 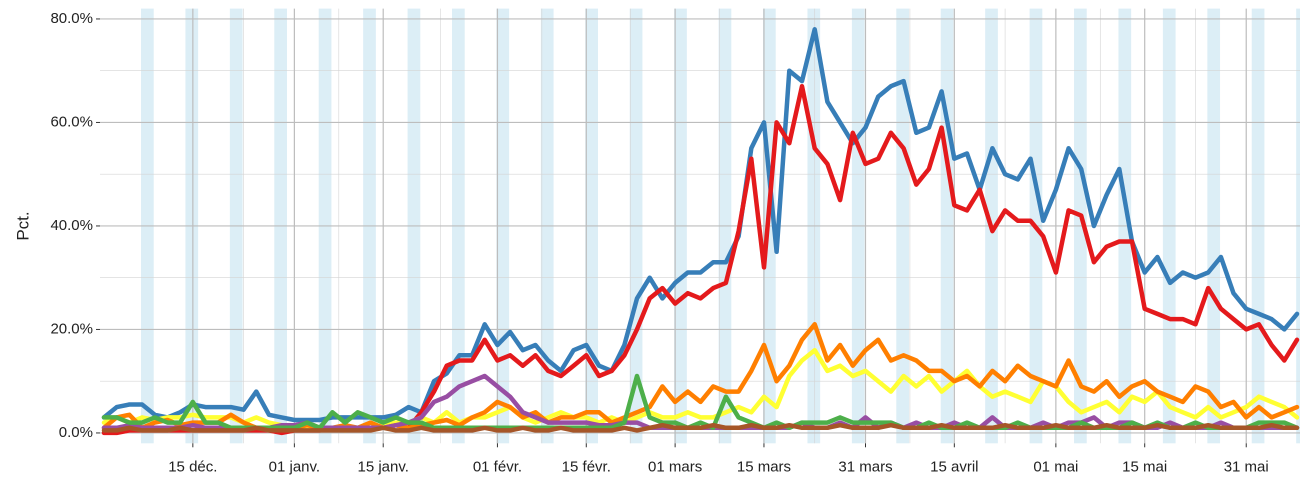 What do you see at coordinates (954, 466) in the screenshot?
I see `x-tick-label: 15 avril` at bounding box center [954, 466].